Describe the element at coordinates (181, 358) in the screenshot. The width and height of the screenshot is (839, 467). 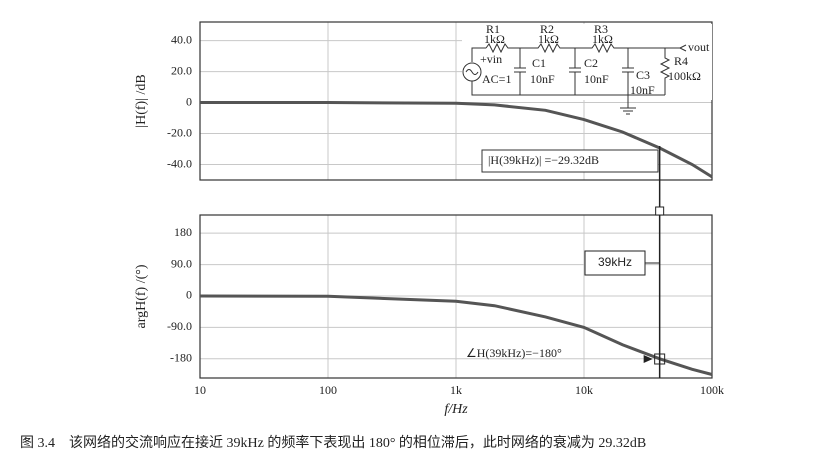
I see `y-tick-label: -180` at that location.